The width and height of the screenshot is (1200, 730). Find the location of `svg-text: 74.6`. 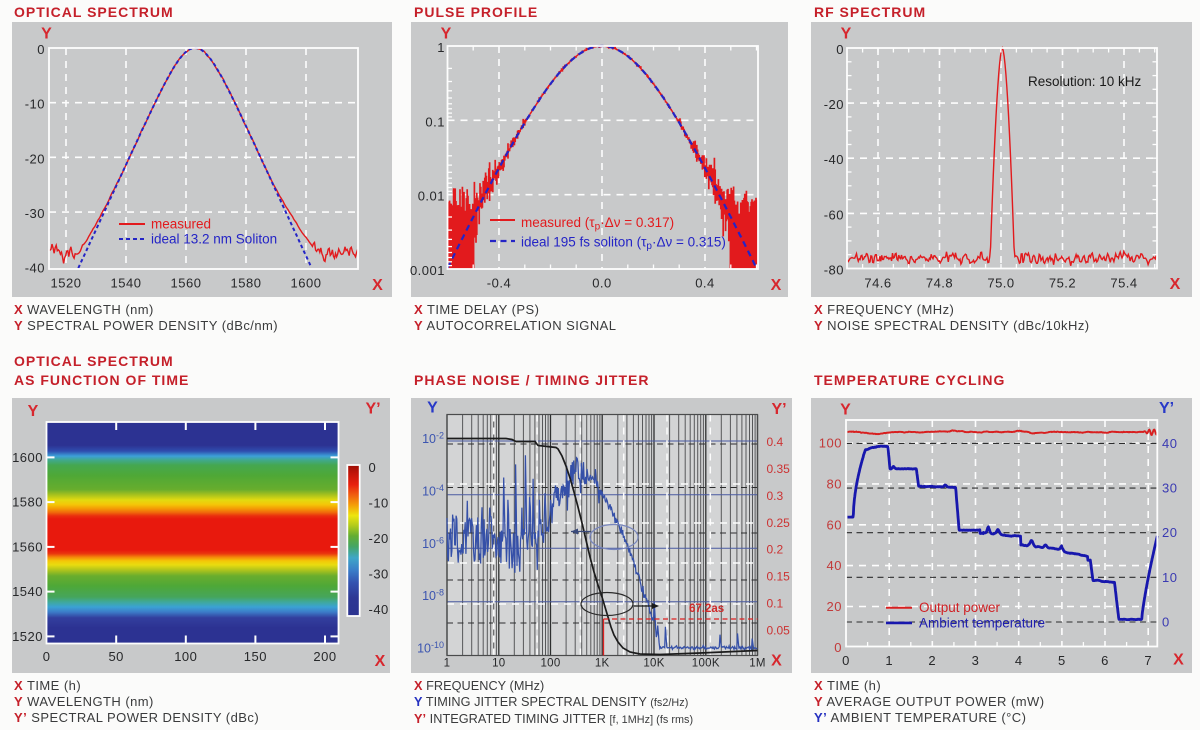

svg-text: 74.6 is located at coordinates (877, 283).